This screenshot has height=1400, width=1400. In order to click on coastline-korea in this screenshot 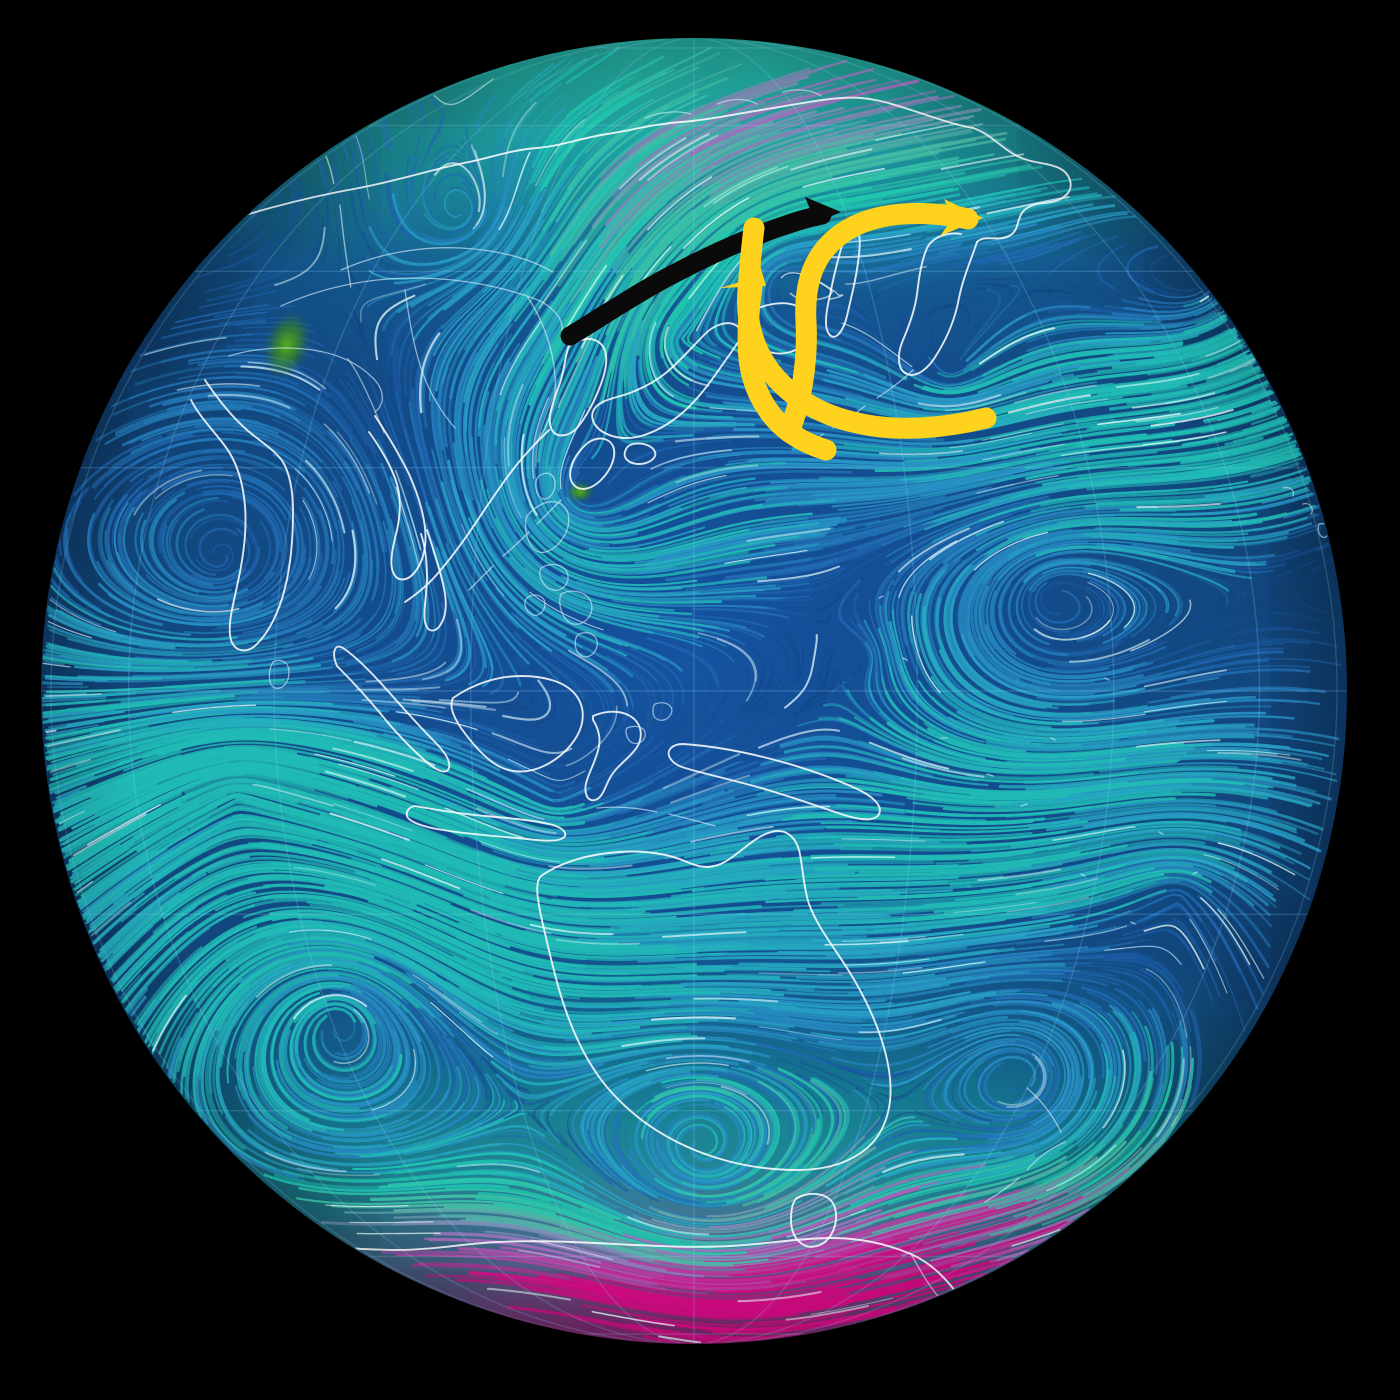, I will do `click(578, 387)`.